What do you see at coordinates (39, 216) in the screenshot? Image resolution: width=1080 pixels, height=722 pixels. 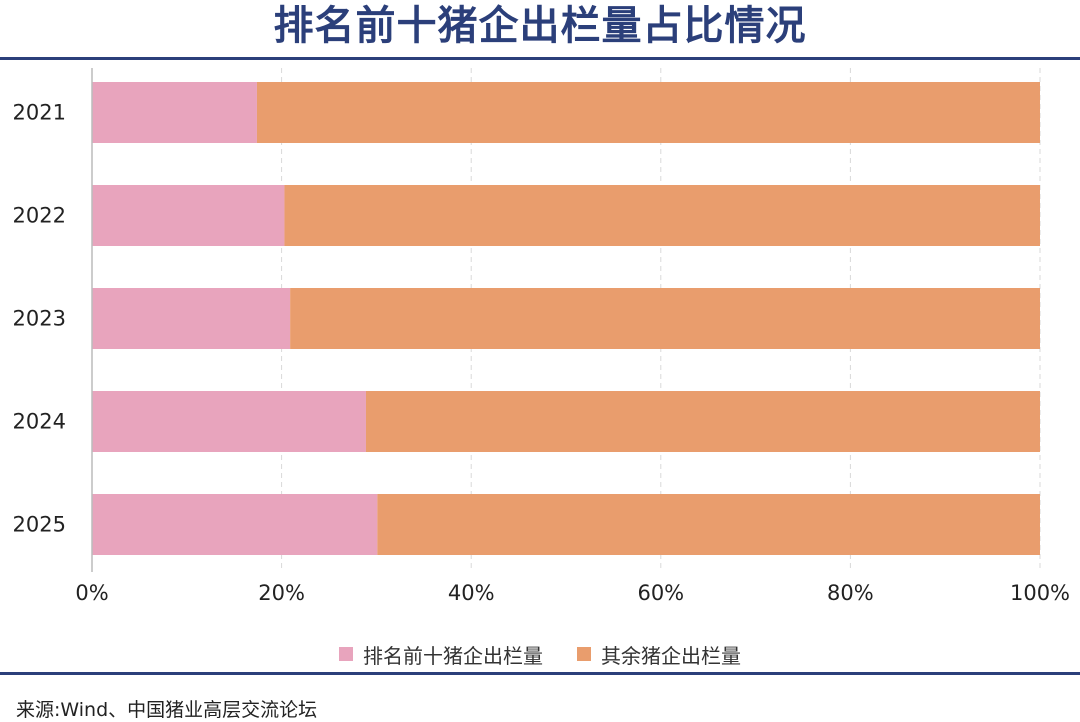 I see `y-tick-label: 2022` at bounding box center [39, 216].